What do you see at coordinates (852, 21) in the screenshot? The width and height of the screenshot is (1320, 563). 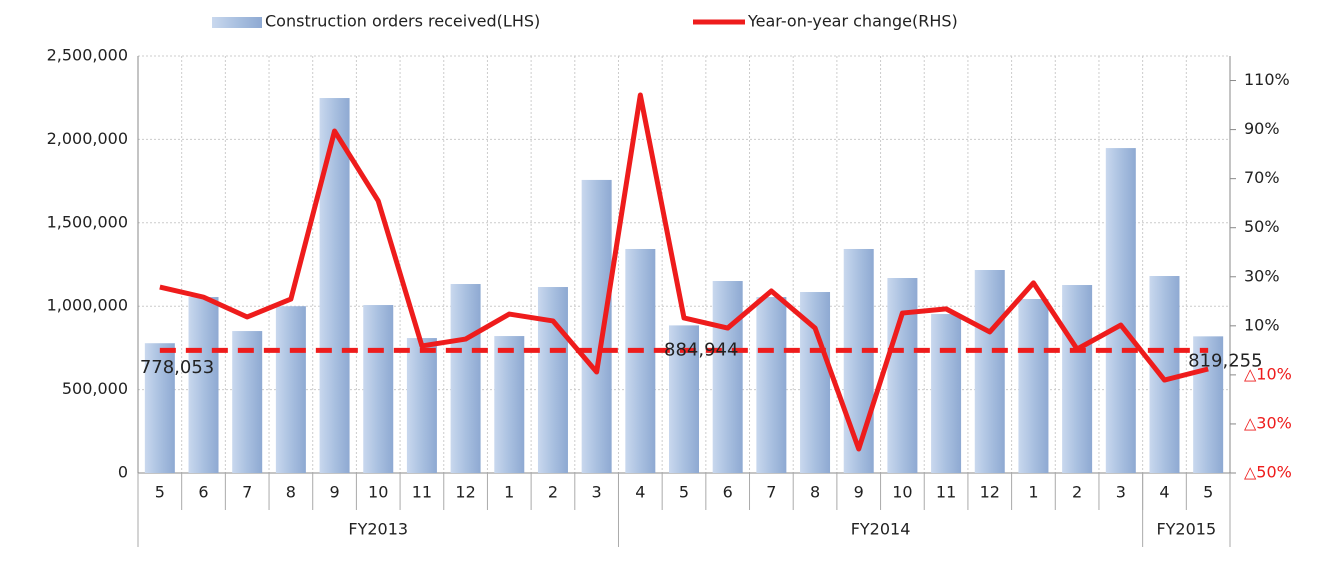 I see `legend-label: Year-on-year change(RHS)` at bounding box center [852, 21].